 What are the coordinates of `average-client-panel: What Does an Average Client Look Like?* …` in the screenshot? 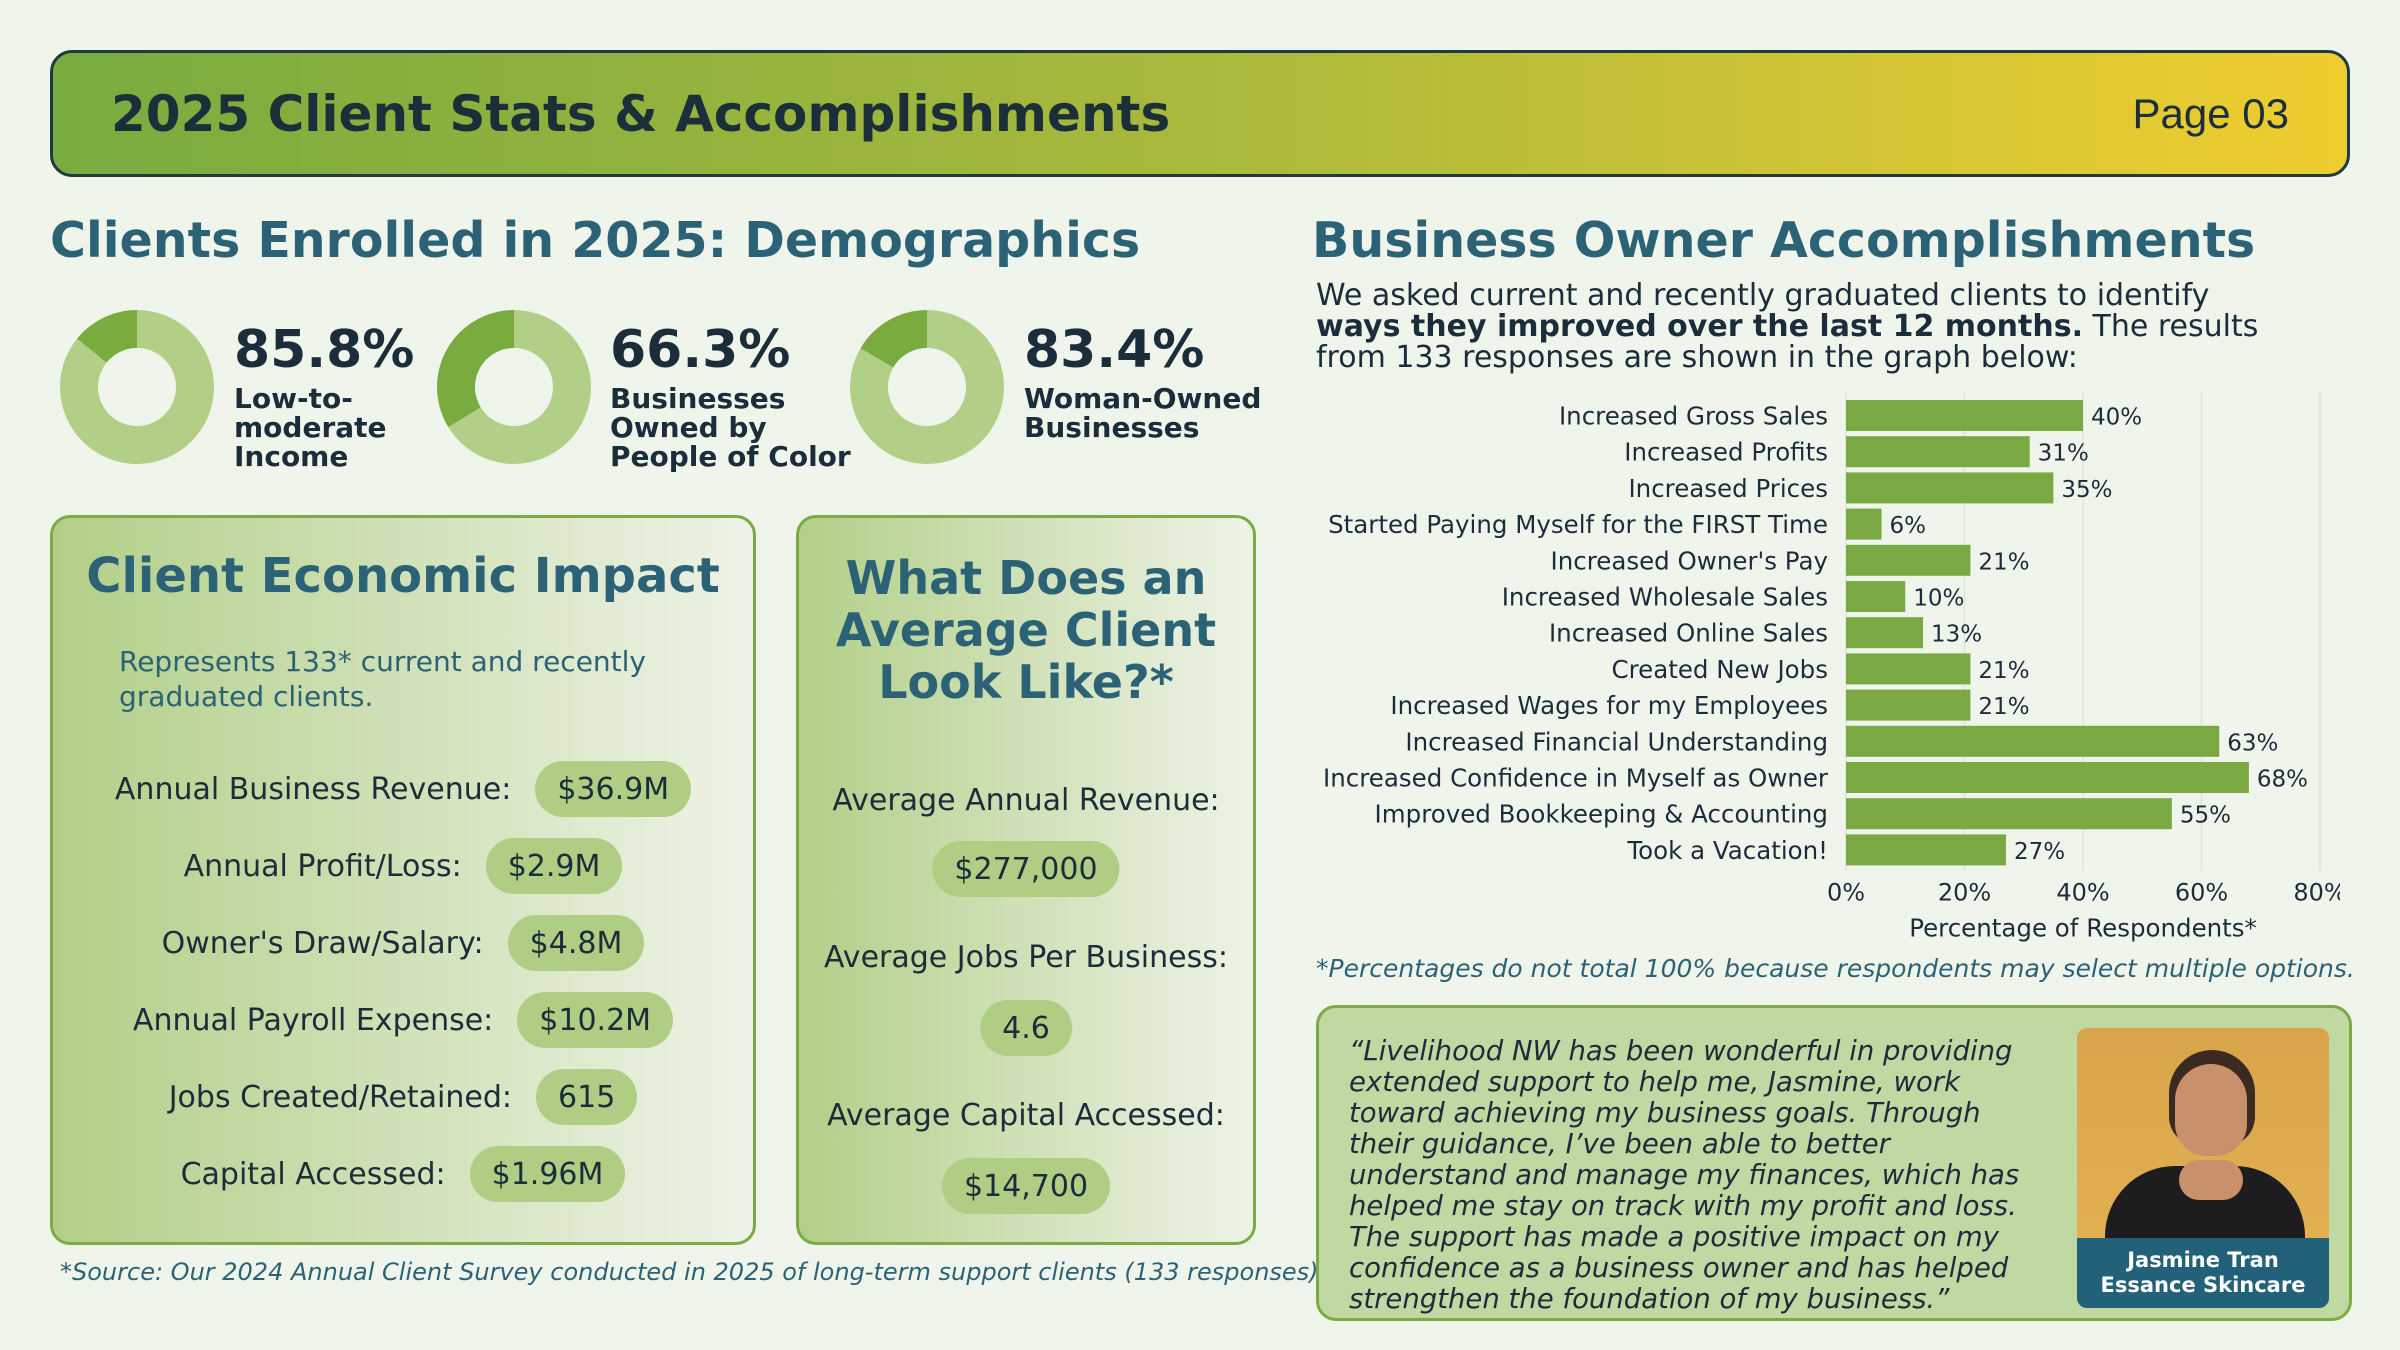 It's located at (1026, 880).